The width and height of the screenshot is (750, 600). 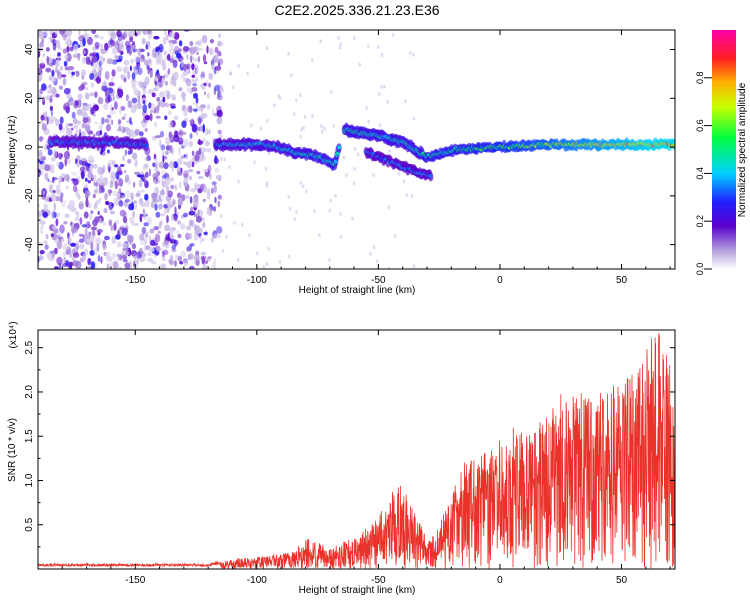 I want to click on y-tick-label: -40, so click(x=29, y=244).